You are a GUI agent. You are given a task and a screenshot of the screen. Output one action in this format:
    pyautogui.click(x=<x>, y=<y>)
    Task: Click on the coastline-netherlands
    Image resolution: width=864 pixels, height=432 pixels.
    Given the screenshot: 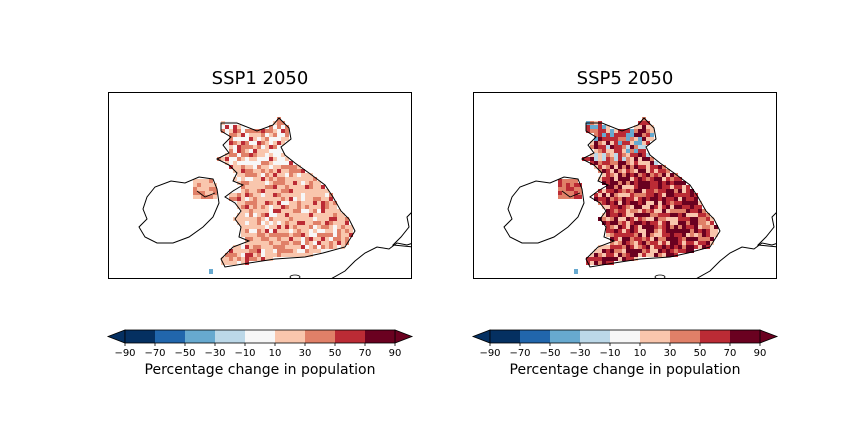 What is the action you would take?
    pyautogui.click(x=401, y=230)
    